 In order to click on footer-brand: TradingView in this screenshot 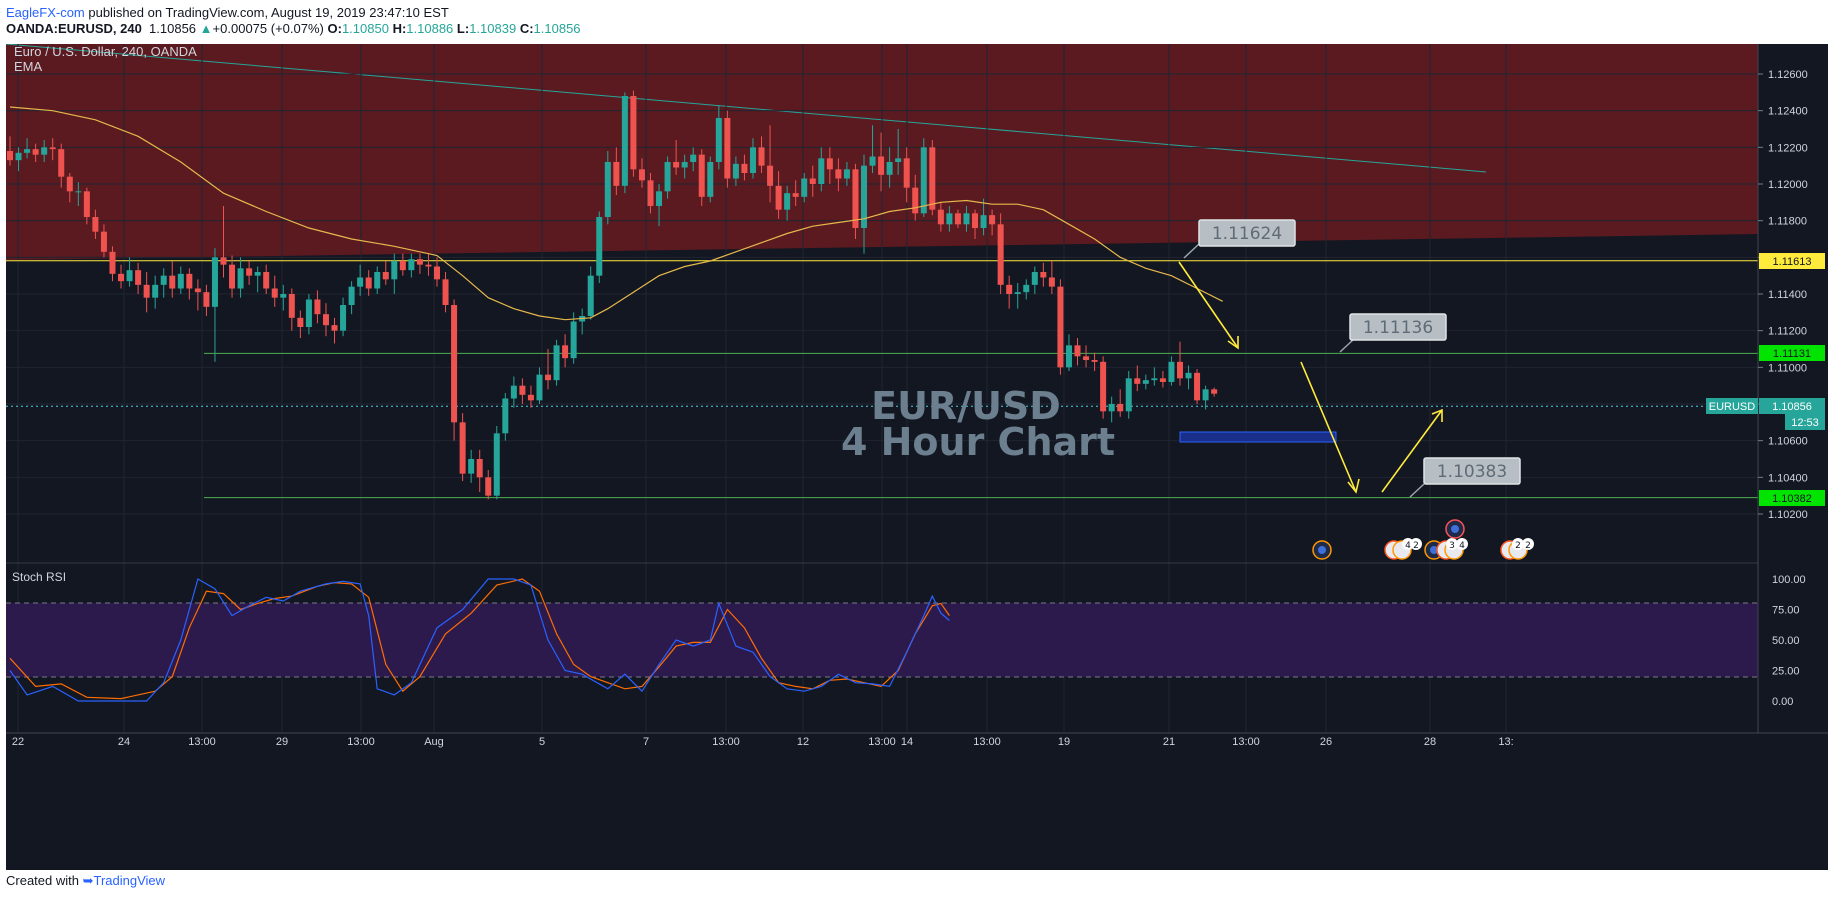, I will do `click(129, 880)`.